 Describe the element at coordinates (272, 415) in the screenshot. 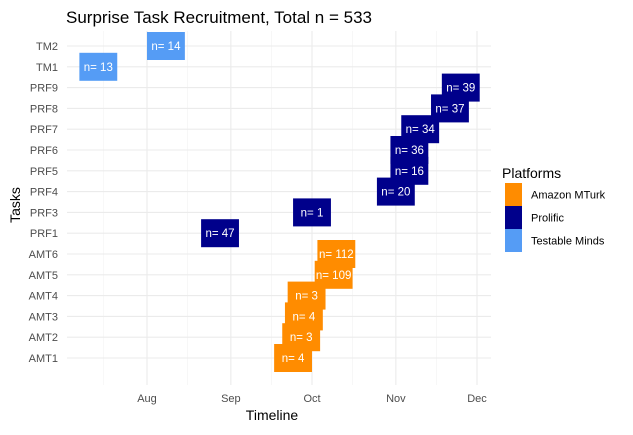

I see `x-axis-label: Timeline` at that location.